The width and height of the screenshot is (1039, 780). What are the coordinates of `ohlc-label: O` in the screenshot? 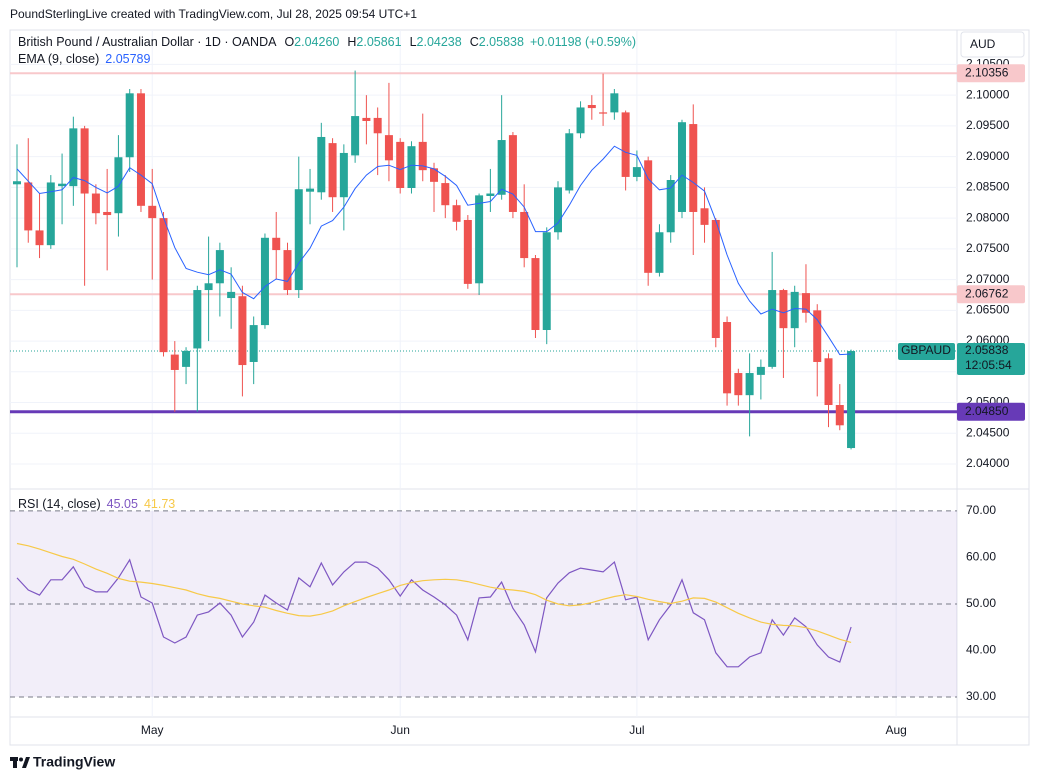 It's located at (289, 42).